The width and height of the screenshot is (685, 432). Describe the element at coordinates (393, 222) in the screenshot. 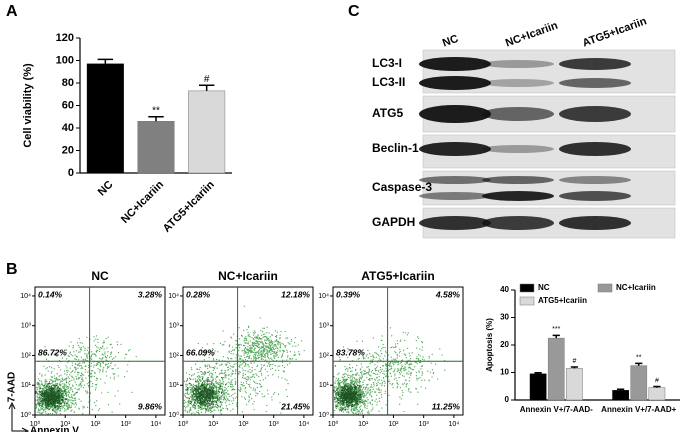

I see `row-label: GAPDH` at that location.